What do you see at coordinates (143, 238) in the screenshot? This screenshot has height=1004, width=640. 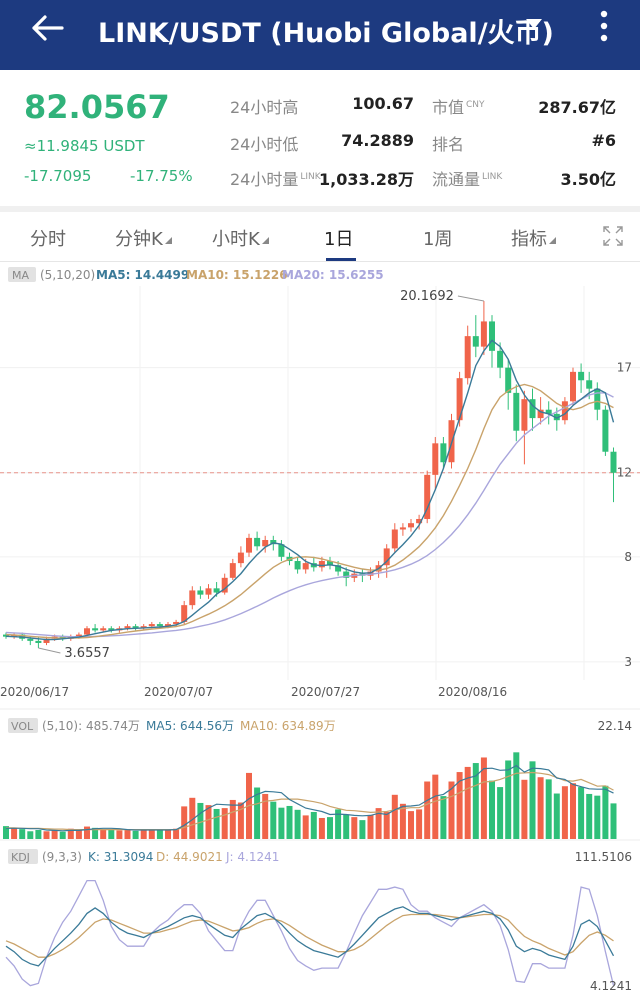 I see `tab-minute-k: 分钟K` at bounding box center [143, 238].